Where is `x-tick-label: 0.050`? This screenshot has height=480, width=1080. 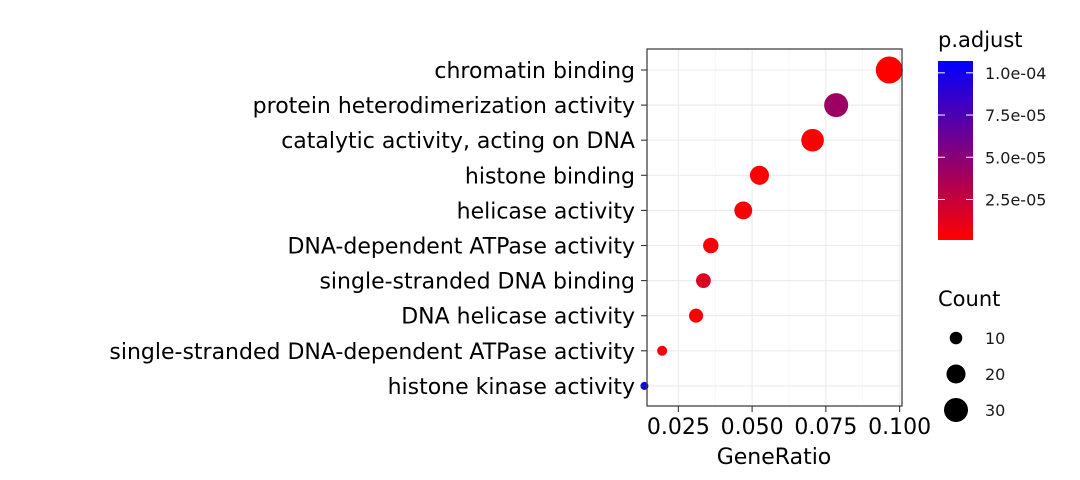
x-tick-label: 0.050 is located at coordinates (752, 427).